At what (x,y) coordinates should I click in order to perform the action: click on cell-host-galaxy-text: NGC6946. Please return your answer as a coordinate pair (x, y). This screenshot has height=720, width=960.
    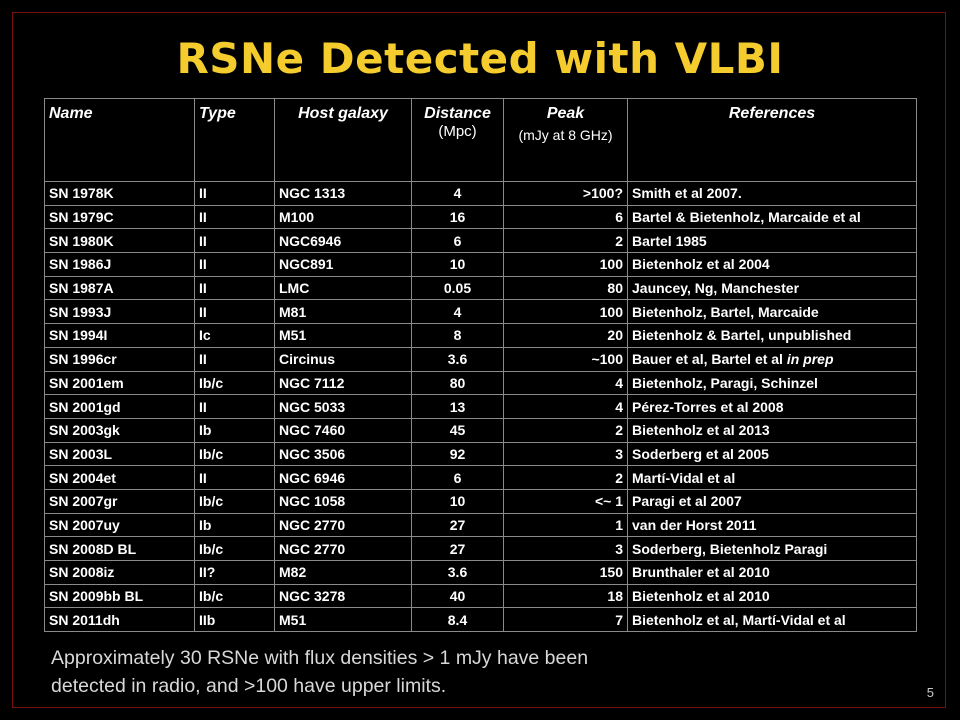
    Looking at the image, I should click on (310, 240).